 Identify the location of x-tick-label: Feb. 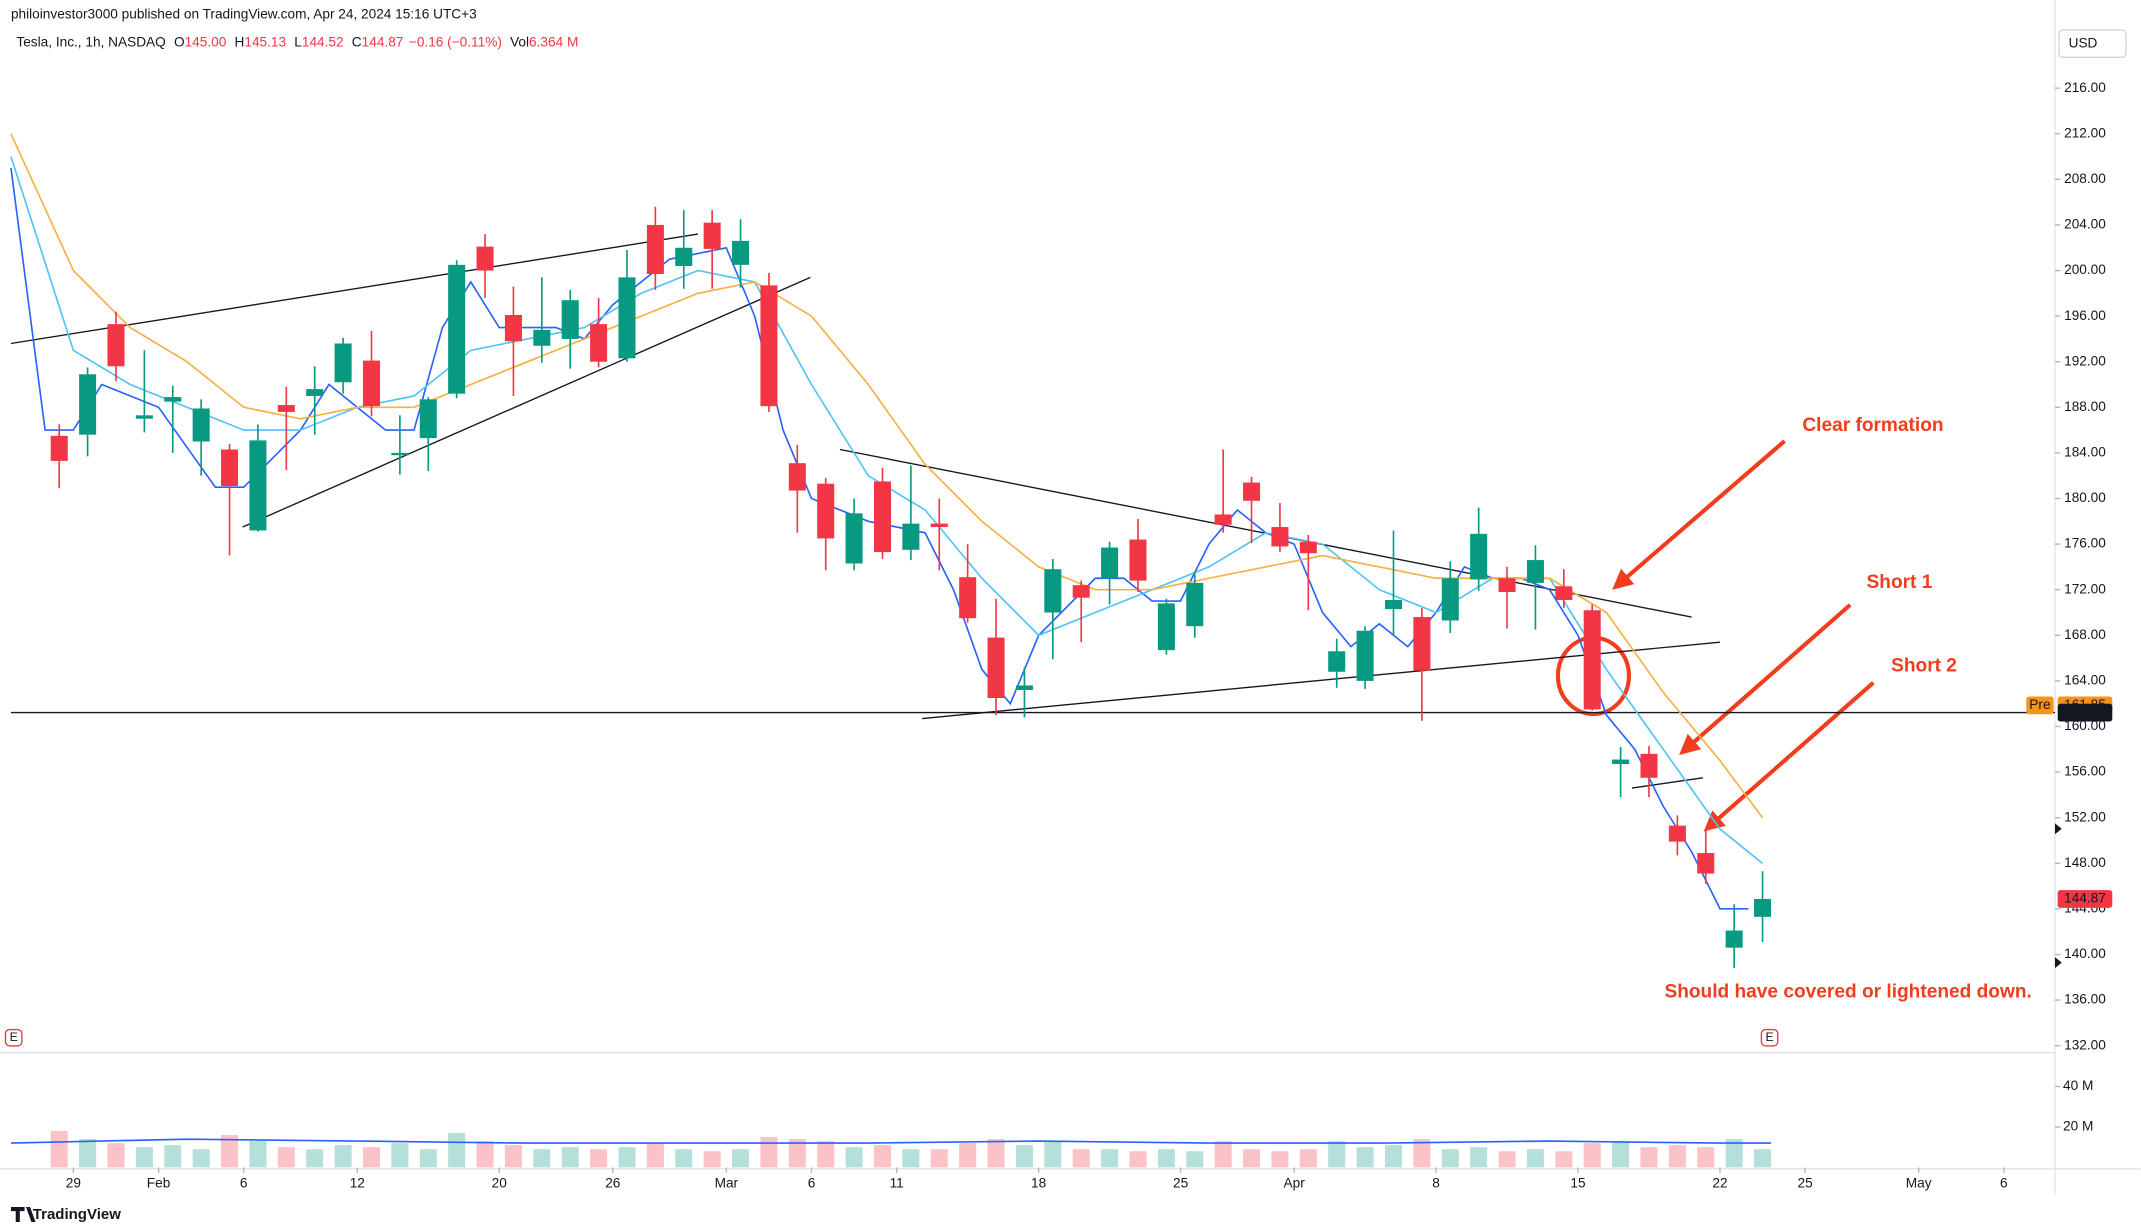
(159, 1182).